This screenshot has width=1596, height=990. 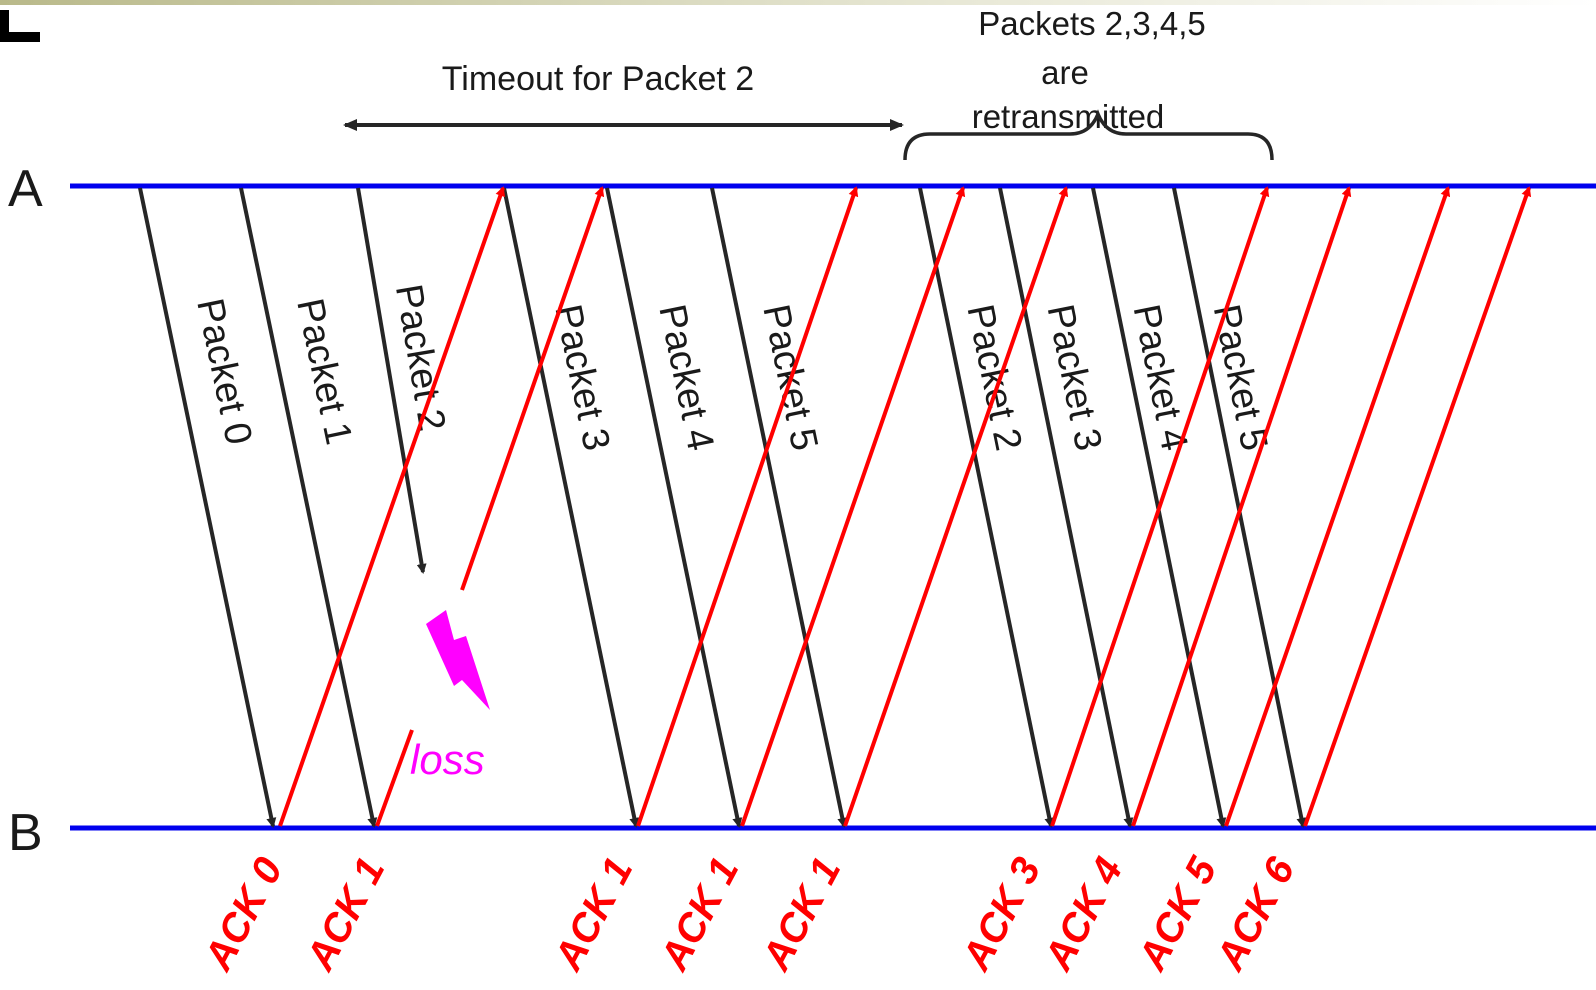 I want to click on retransmit-brace, so click(x=1088, y=135).